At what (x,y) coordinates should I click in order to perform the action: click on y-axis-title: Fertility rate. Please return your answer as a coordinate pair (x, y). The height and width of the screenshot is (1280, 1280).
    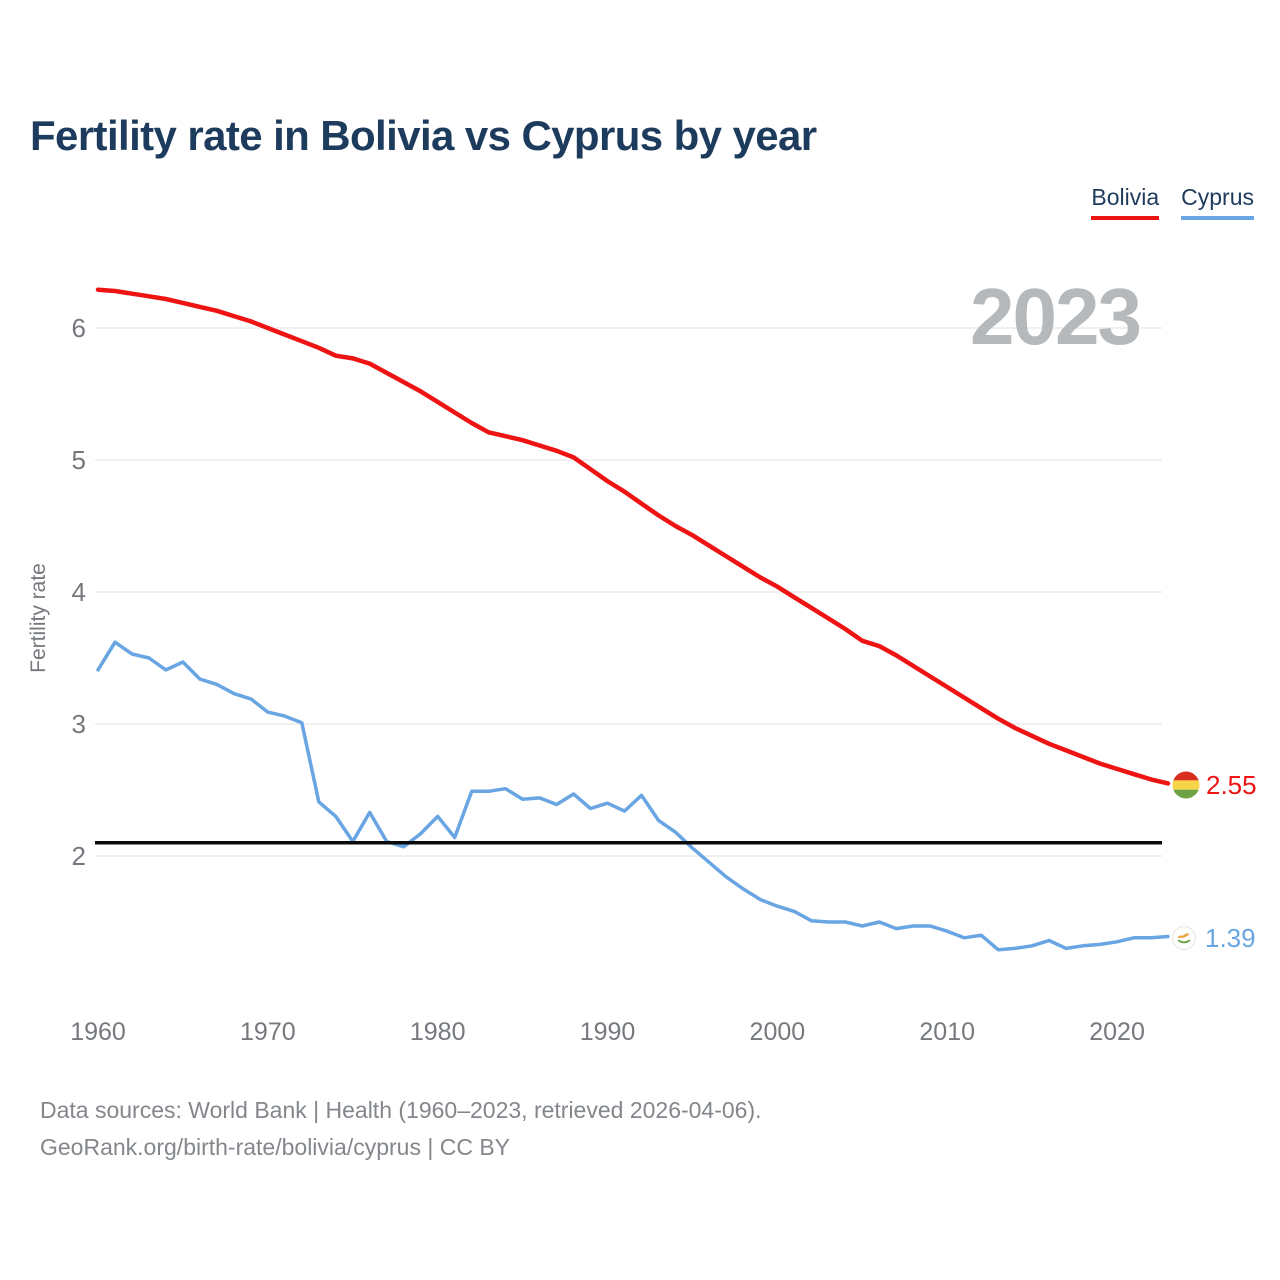
    Looking at the image, I should click on (38, 618).